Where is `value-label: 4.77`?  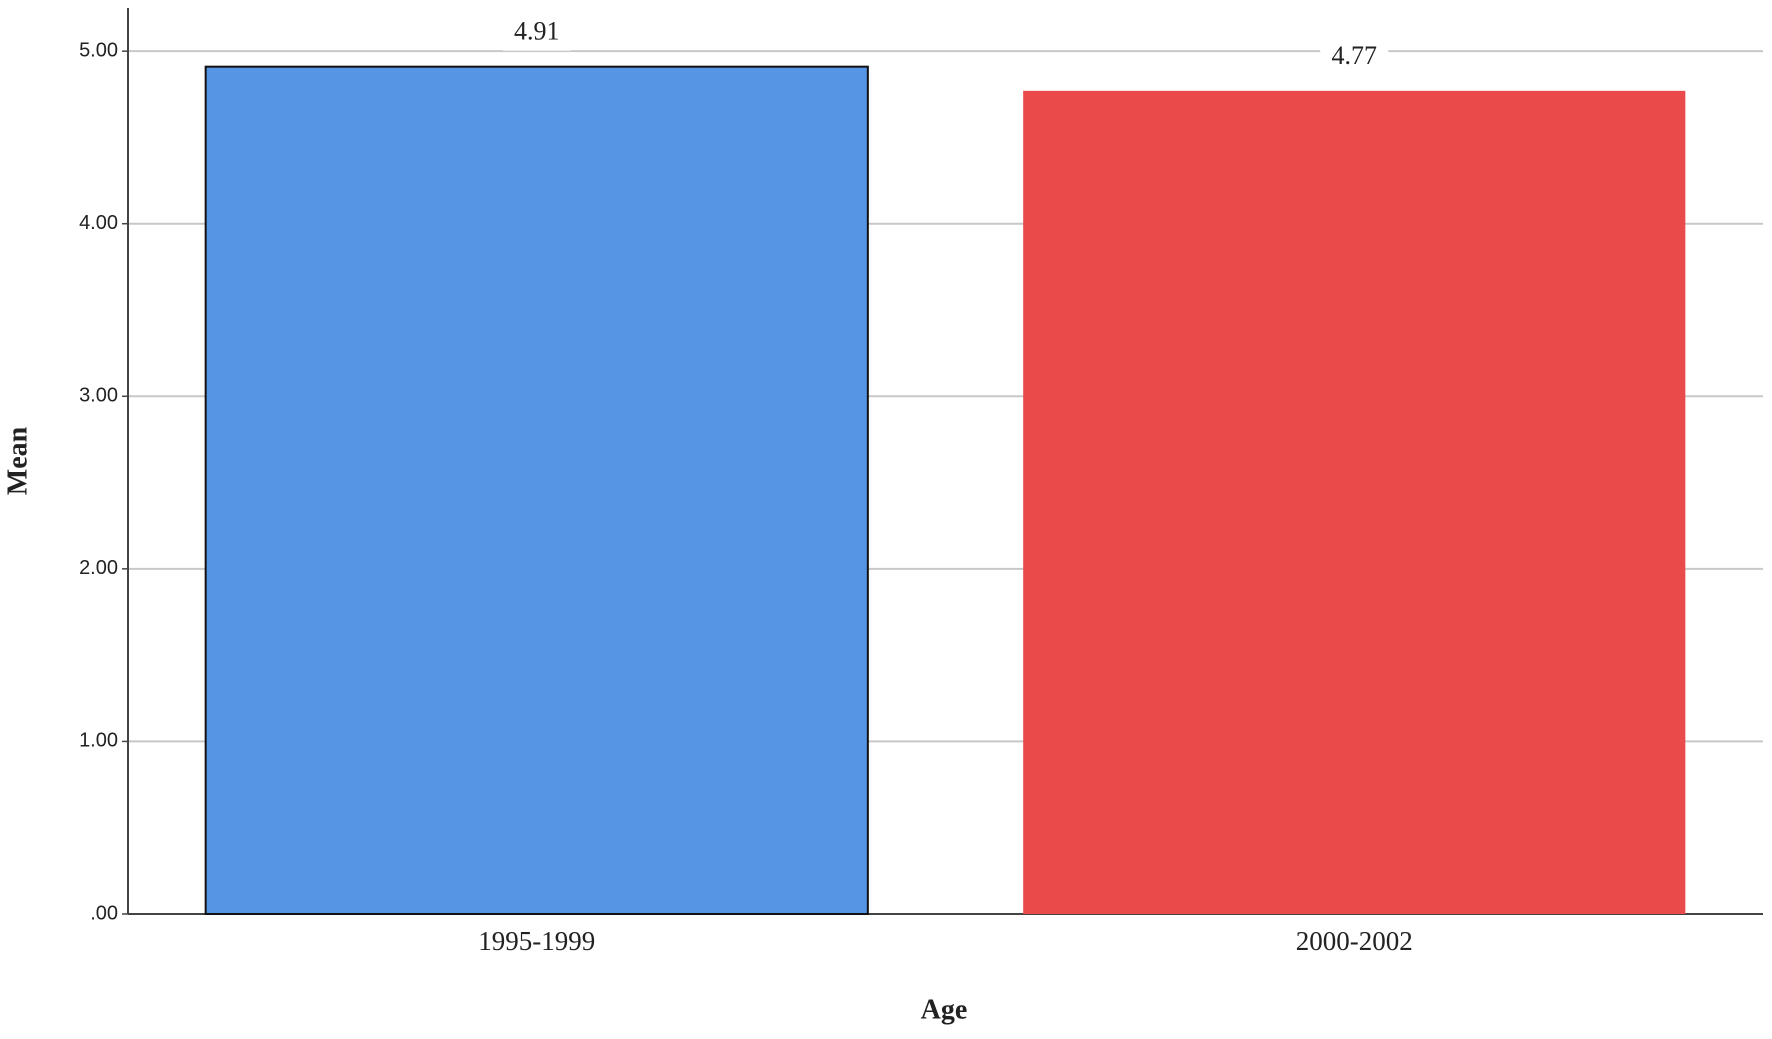
value-label: 4.77 is located at coordinates (1355, 55).